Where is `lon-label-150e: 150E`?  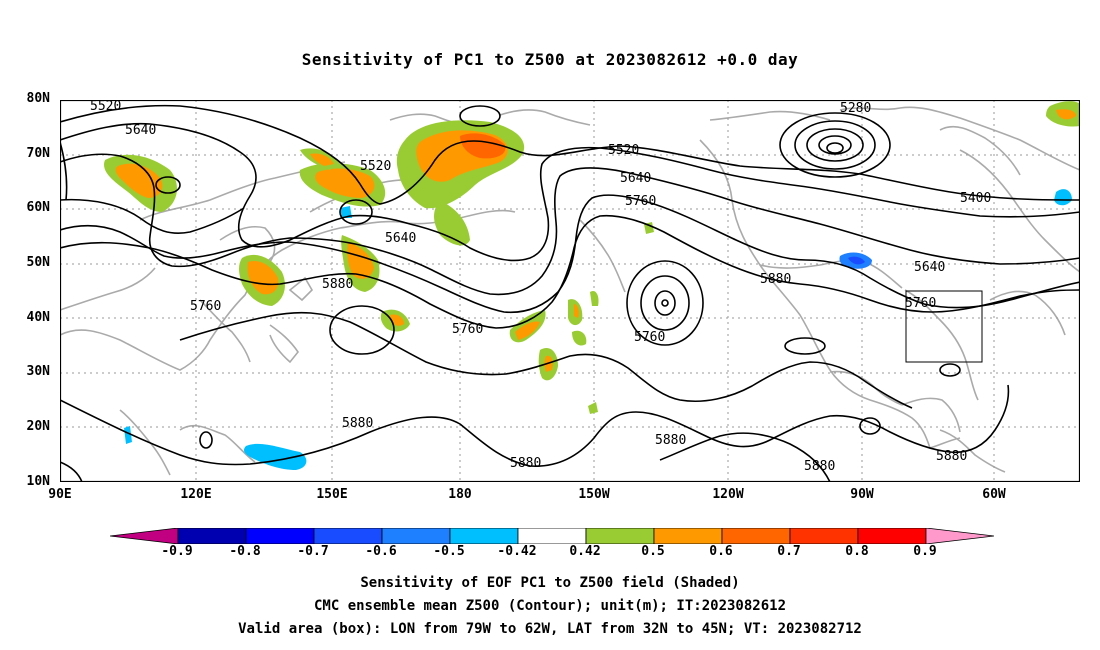 lon-label-150e: 150E is located at coordinates (332, 494).